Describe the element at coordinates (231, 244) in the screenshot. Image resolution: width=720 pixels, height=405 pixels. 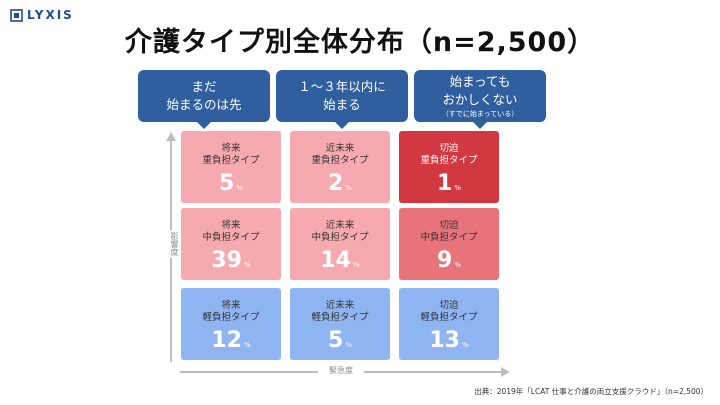
I see `cell-future-medium: 将来 中負担タイプ 39%` at that location.